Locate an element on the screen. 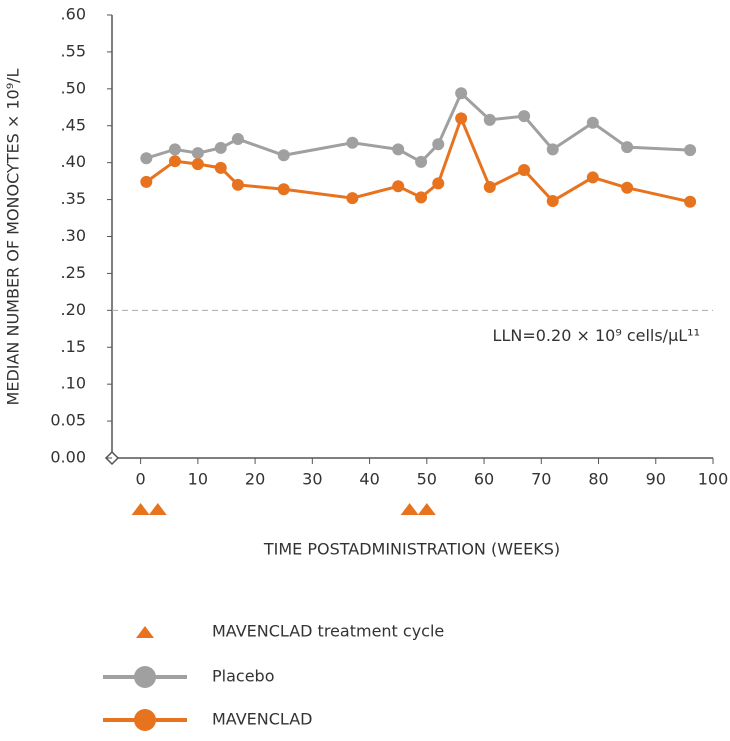 The image size is (730, 741). y-tick-label: .55 is located at coordinates (73, 50).